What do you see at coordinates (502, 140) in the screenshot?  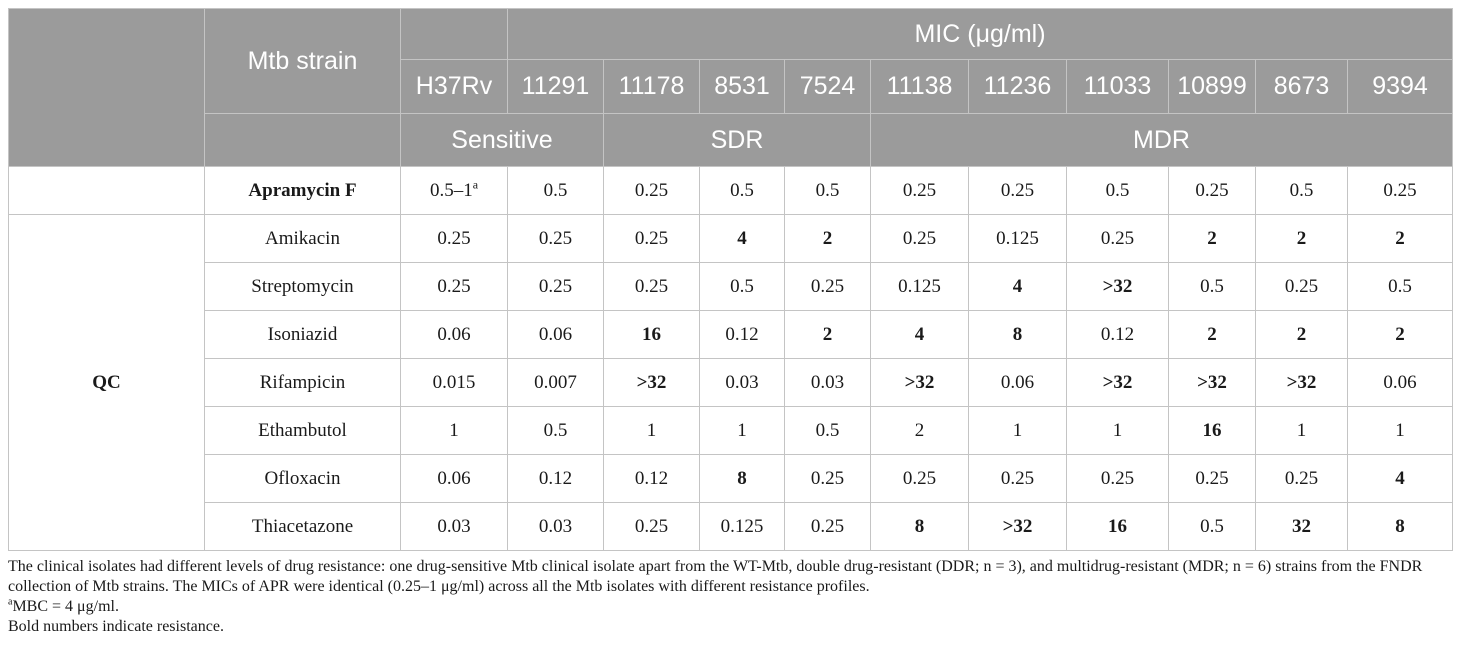 I see `group-cell: Sensitive` at bounding box center [502, 140].